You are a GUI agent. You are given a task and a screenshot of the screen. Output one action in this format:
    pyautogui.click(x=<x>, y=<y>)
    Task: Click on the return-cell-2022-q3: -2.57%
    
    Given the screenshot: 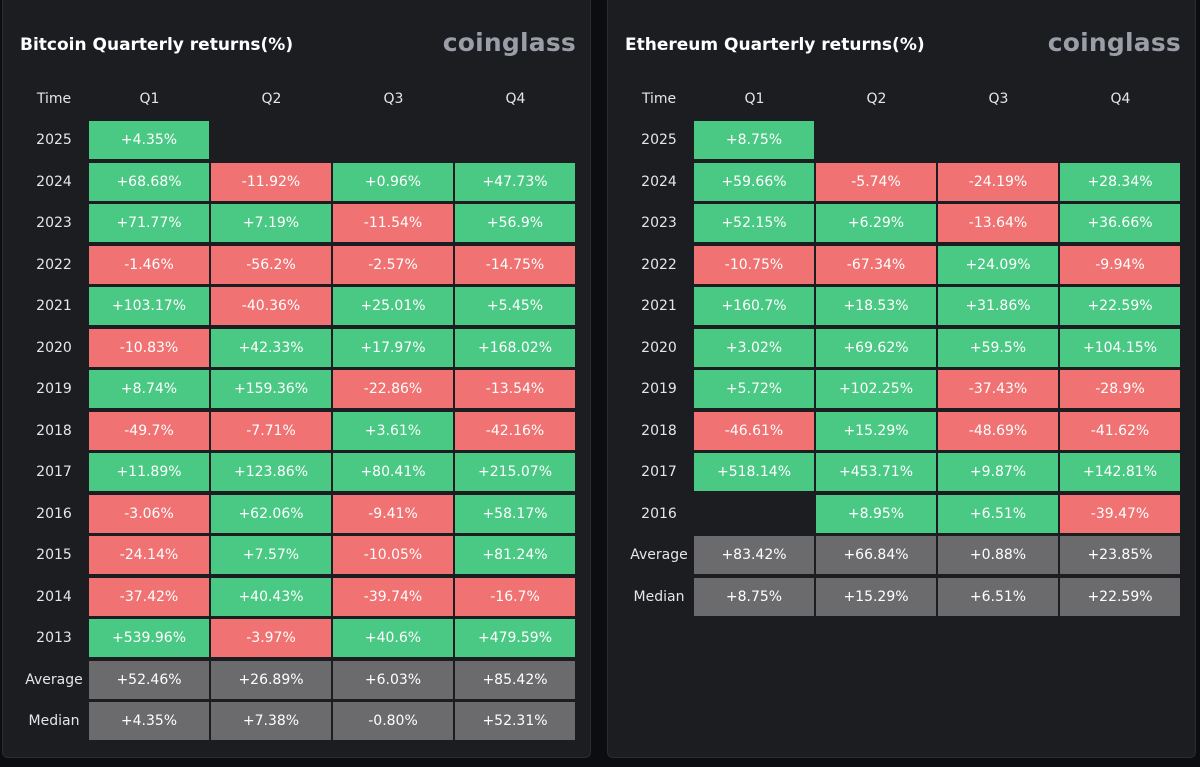 What is the action you would take?
    pyautogui.click(x=393, y=264)
    